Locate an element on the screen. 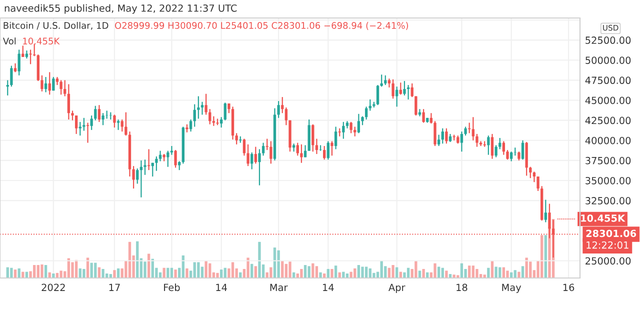  y-tick-label: 35000.00 is located at coordinates (608, 180).